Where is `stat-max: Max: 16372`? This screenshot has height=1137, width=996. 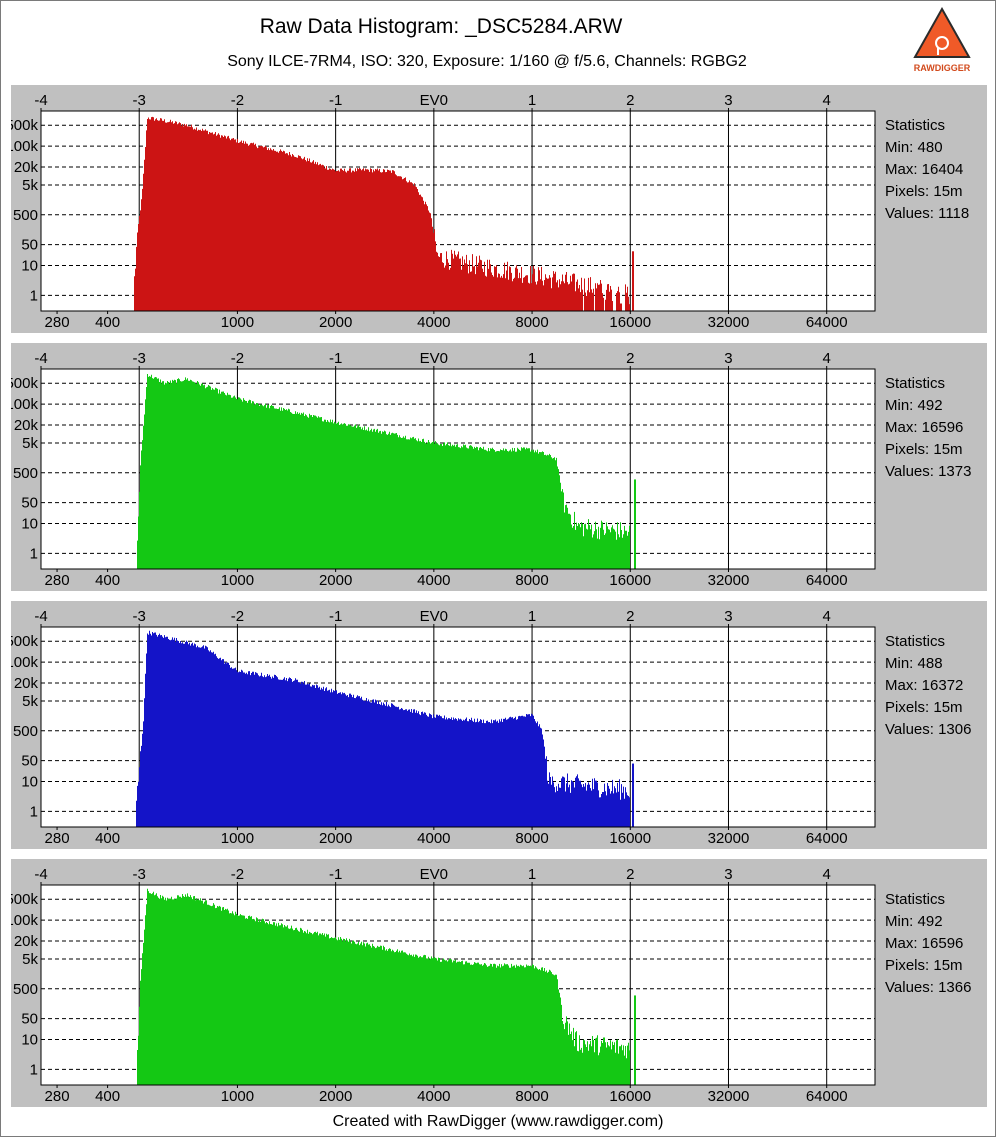
stat-max: Max: 16372 is located at coordinates (924, 685).